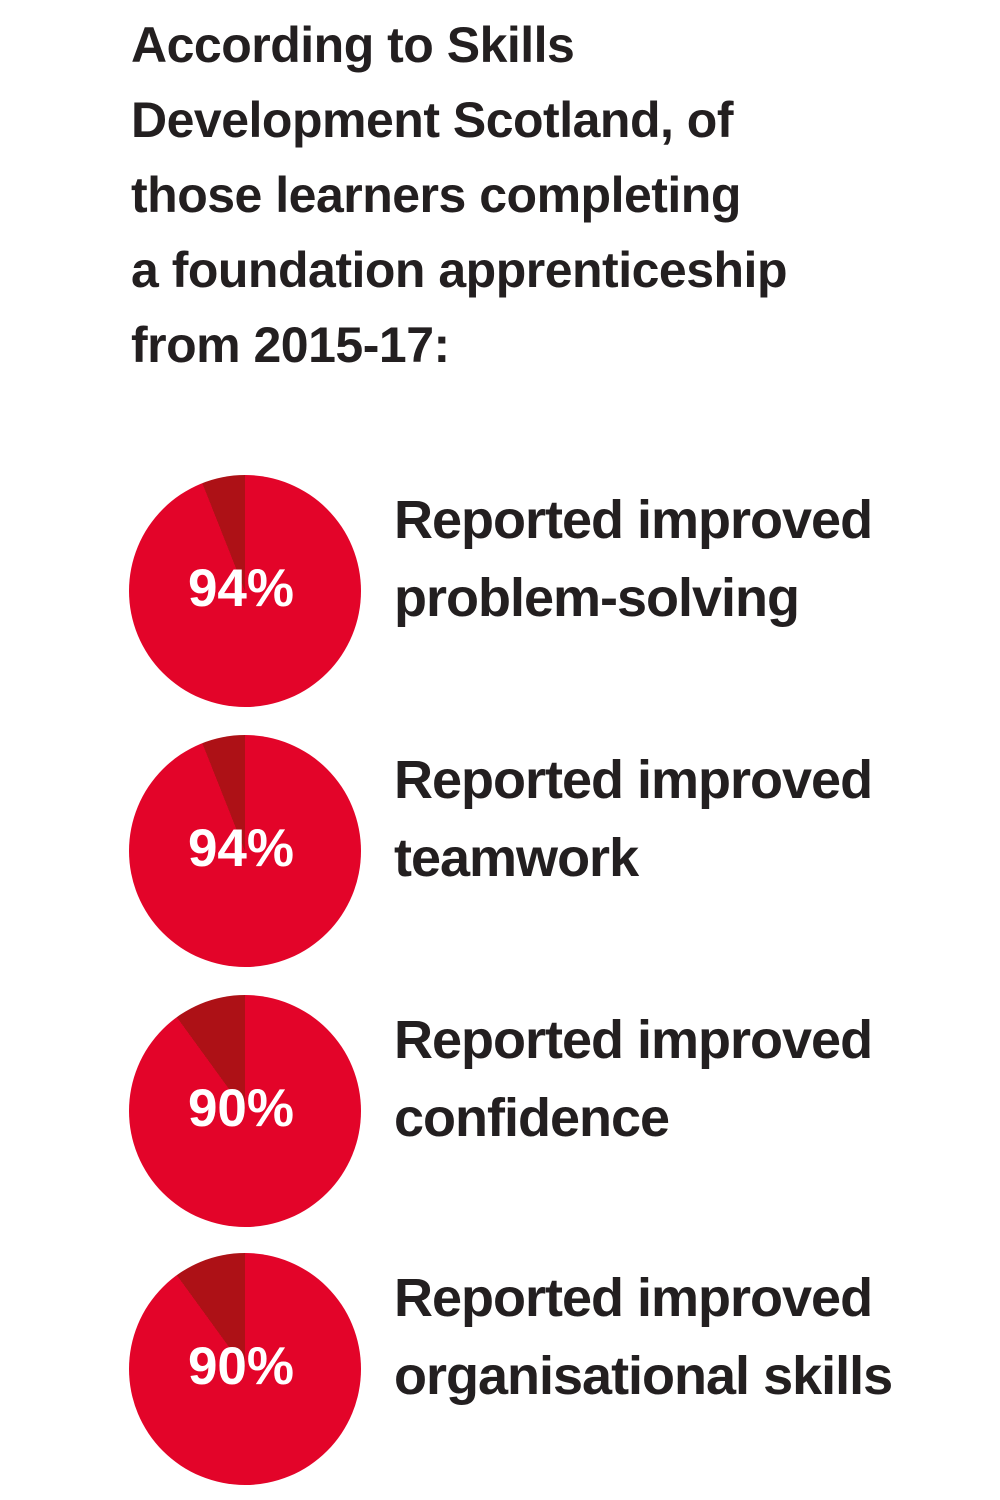  I want to click on page-title-line: Development Scotland, of, so click(432, 120).